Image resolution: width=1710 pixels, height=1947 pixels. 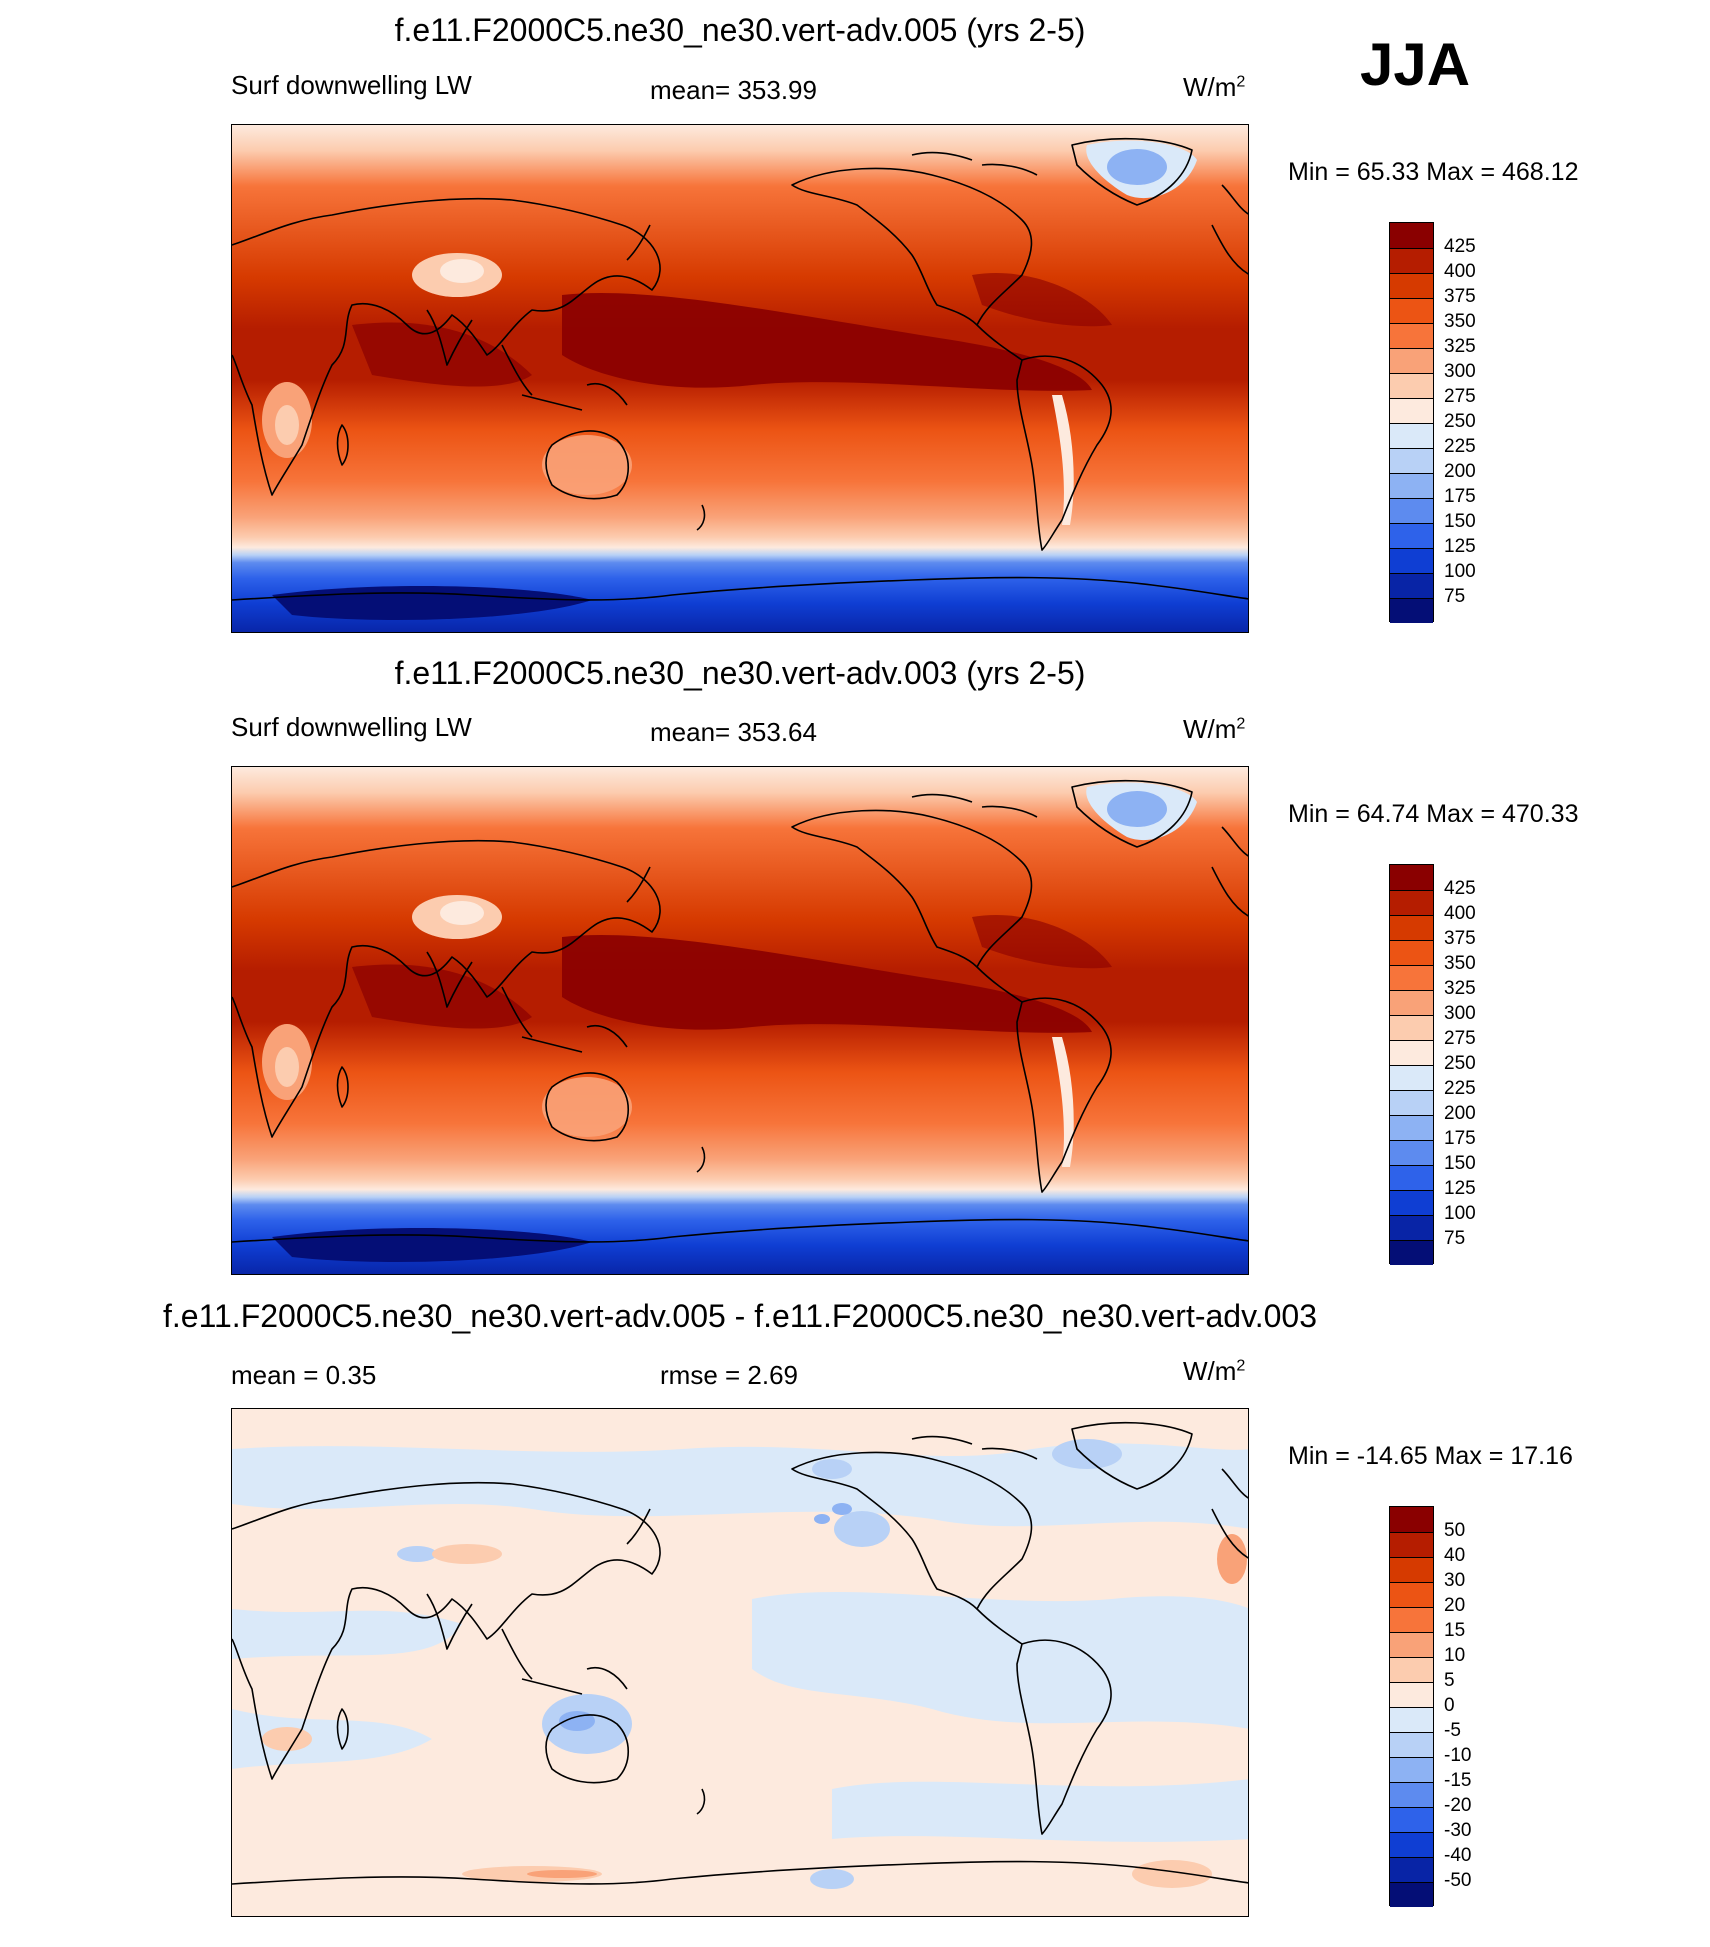 I want to click on colorbar-tick-label: -20, so click(x=1458, y=1805).